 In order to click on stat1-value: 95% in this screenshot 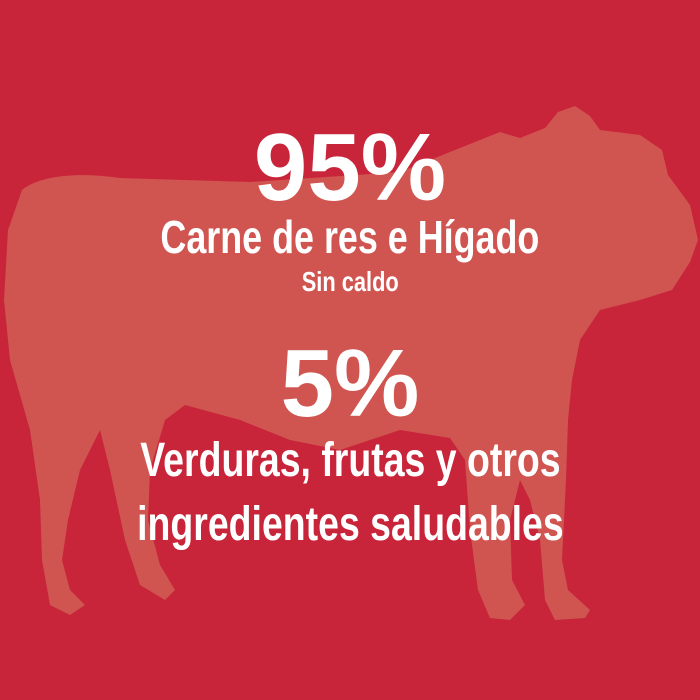, I will do `click(350, 167)`.